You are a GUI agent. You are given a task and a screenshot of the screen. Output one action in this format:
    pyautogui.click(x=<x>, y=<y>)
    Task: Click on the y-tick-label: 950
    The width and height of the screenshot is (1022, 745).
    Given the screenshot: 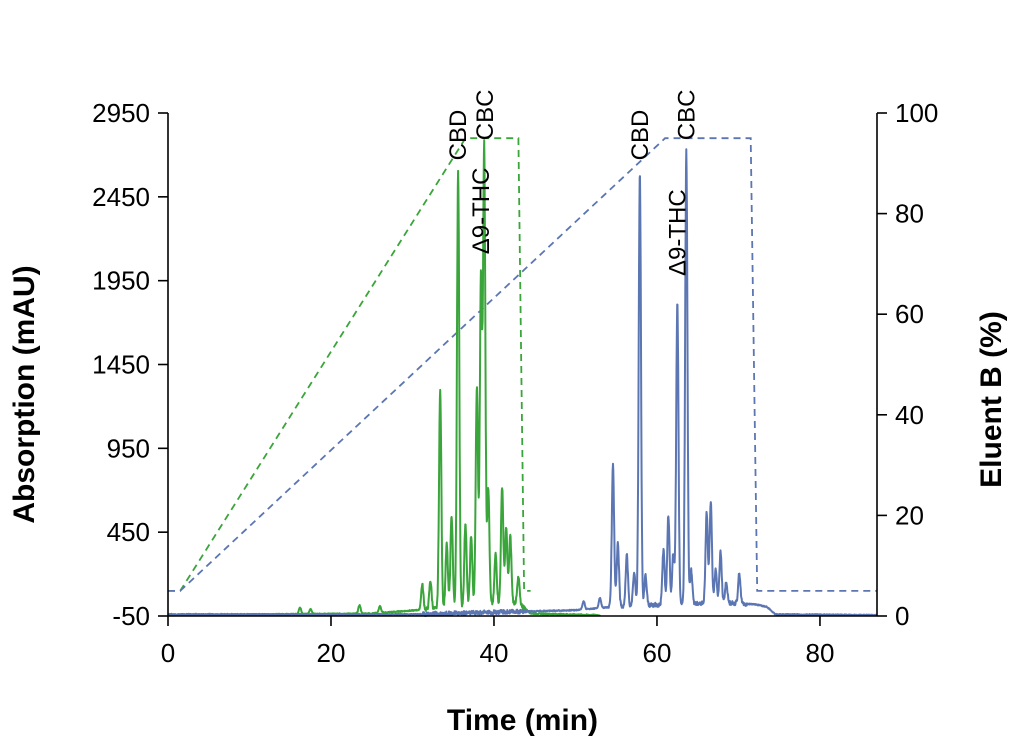 What is the action you would take?
    pyautogui.click(x=128, y=448)
    